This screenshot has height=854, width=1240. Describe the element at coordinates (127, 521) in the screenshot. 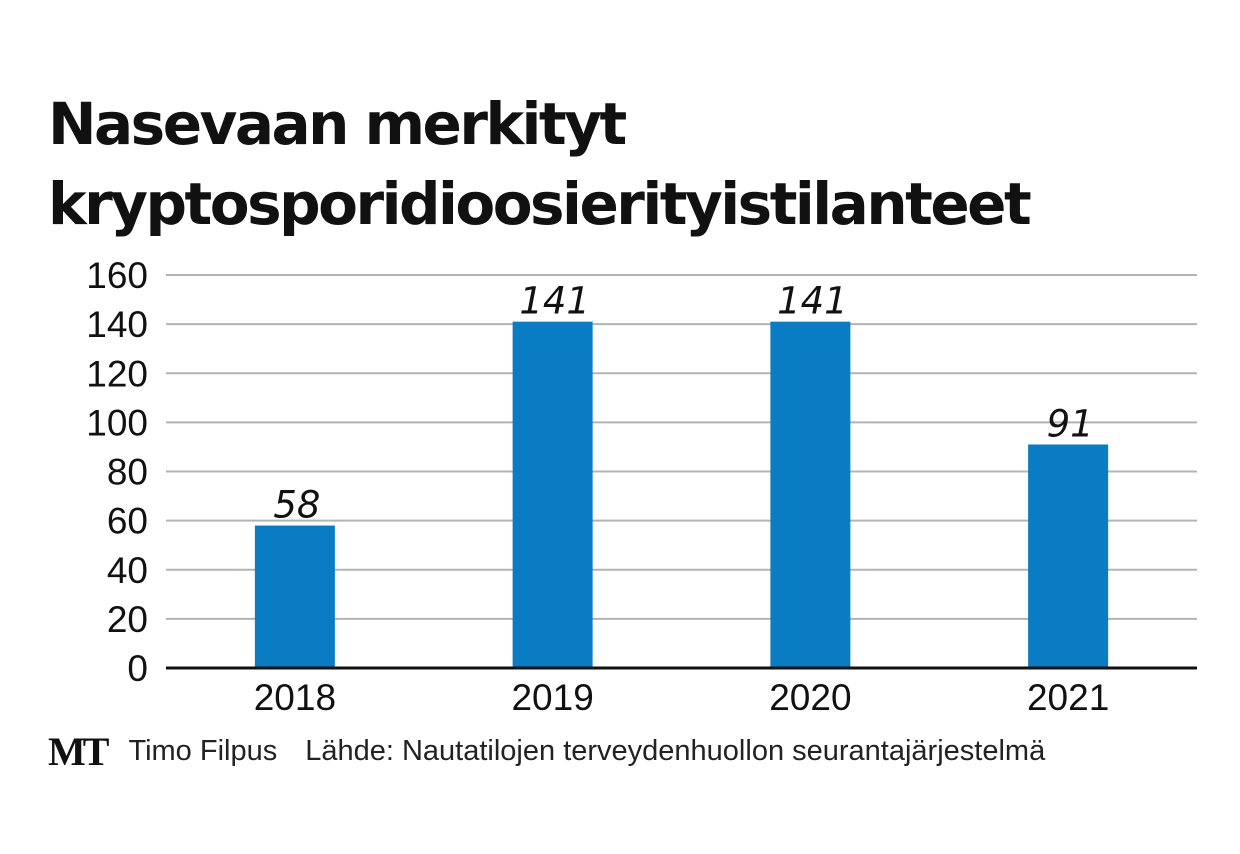

I see `y-tick-label: 60` at that location.